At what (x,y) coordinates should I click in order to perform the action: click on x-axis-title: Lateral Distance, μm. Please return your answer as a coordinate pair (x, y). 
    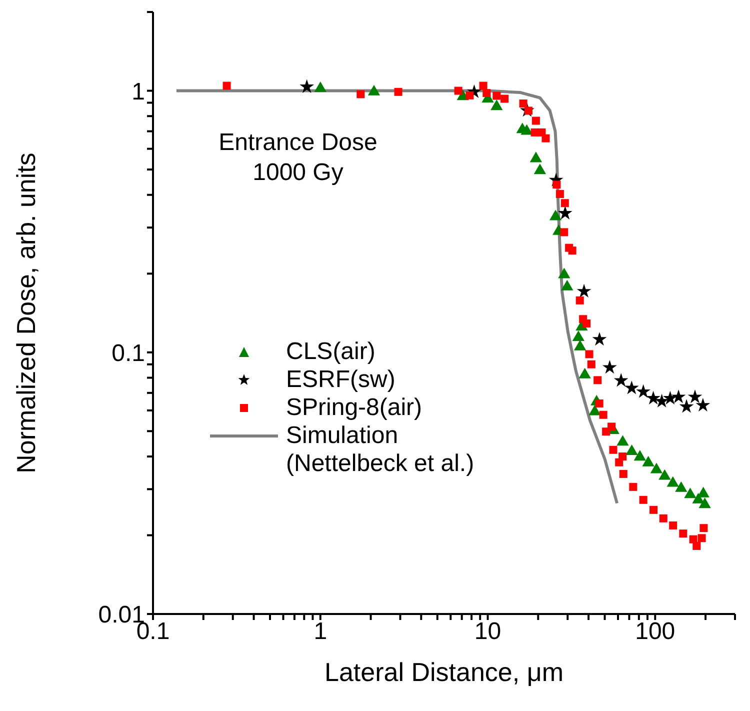
    Looking at the image, I should click on (444, 672).